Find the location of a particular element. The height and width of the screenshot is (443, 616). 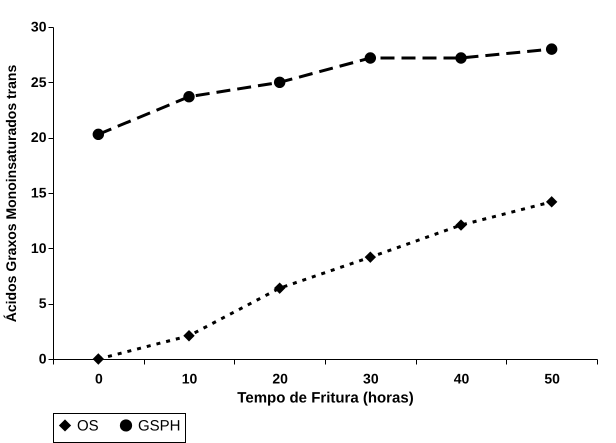

x-tick-label: 10 is located at coordinates (190, 378).